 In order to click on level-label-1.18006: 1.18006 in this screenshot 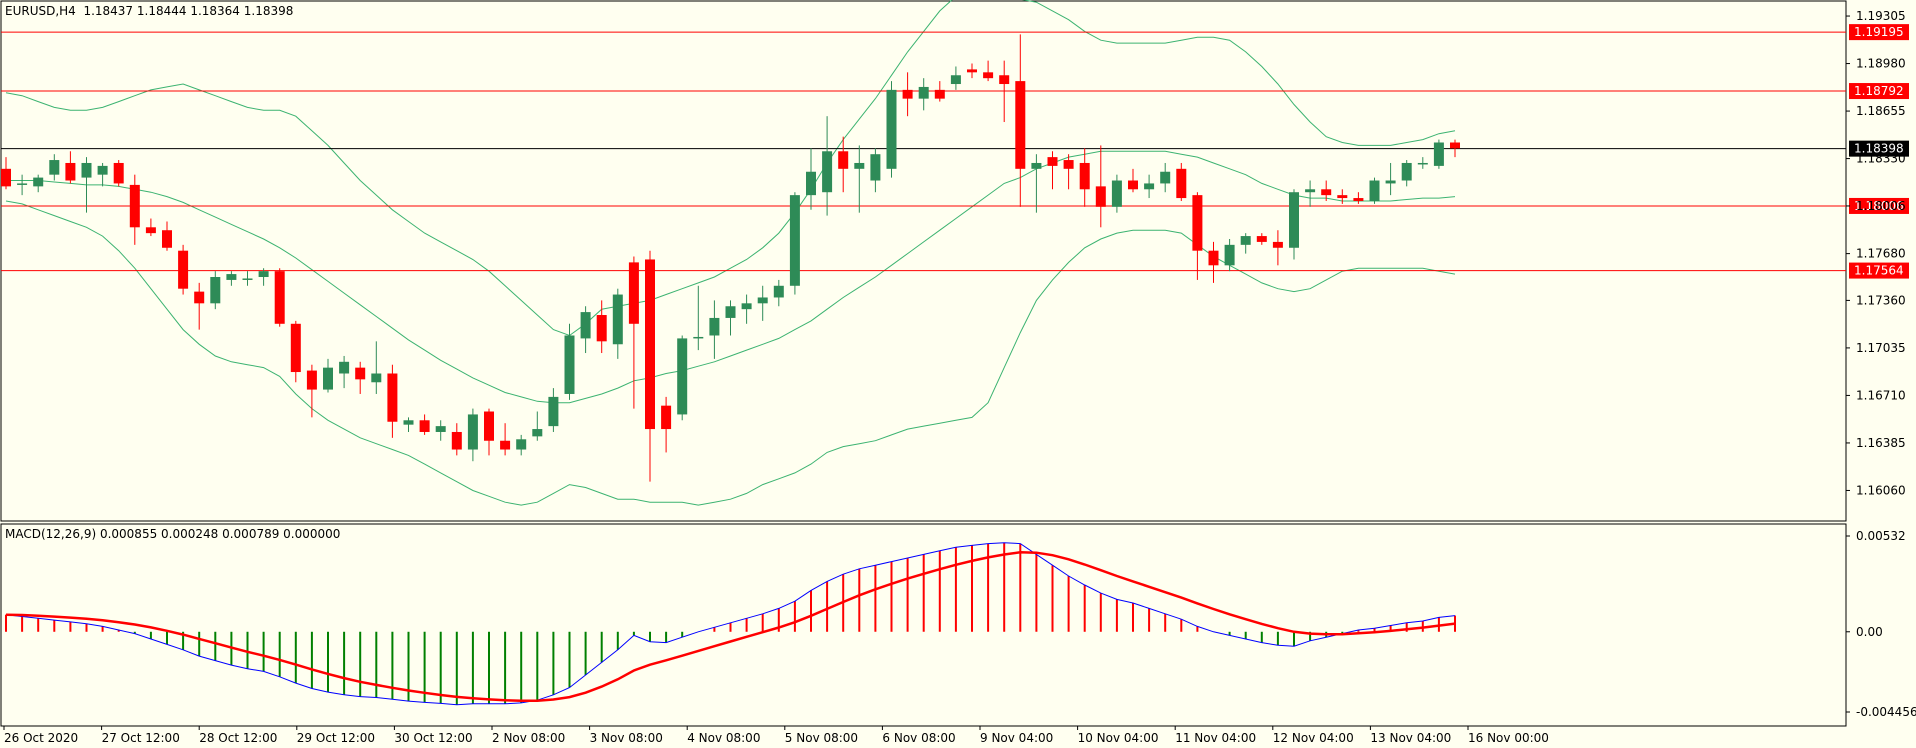, I will do `click(1879, 206)`.